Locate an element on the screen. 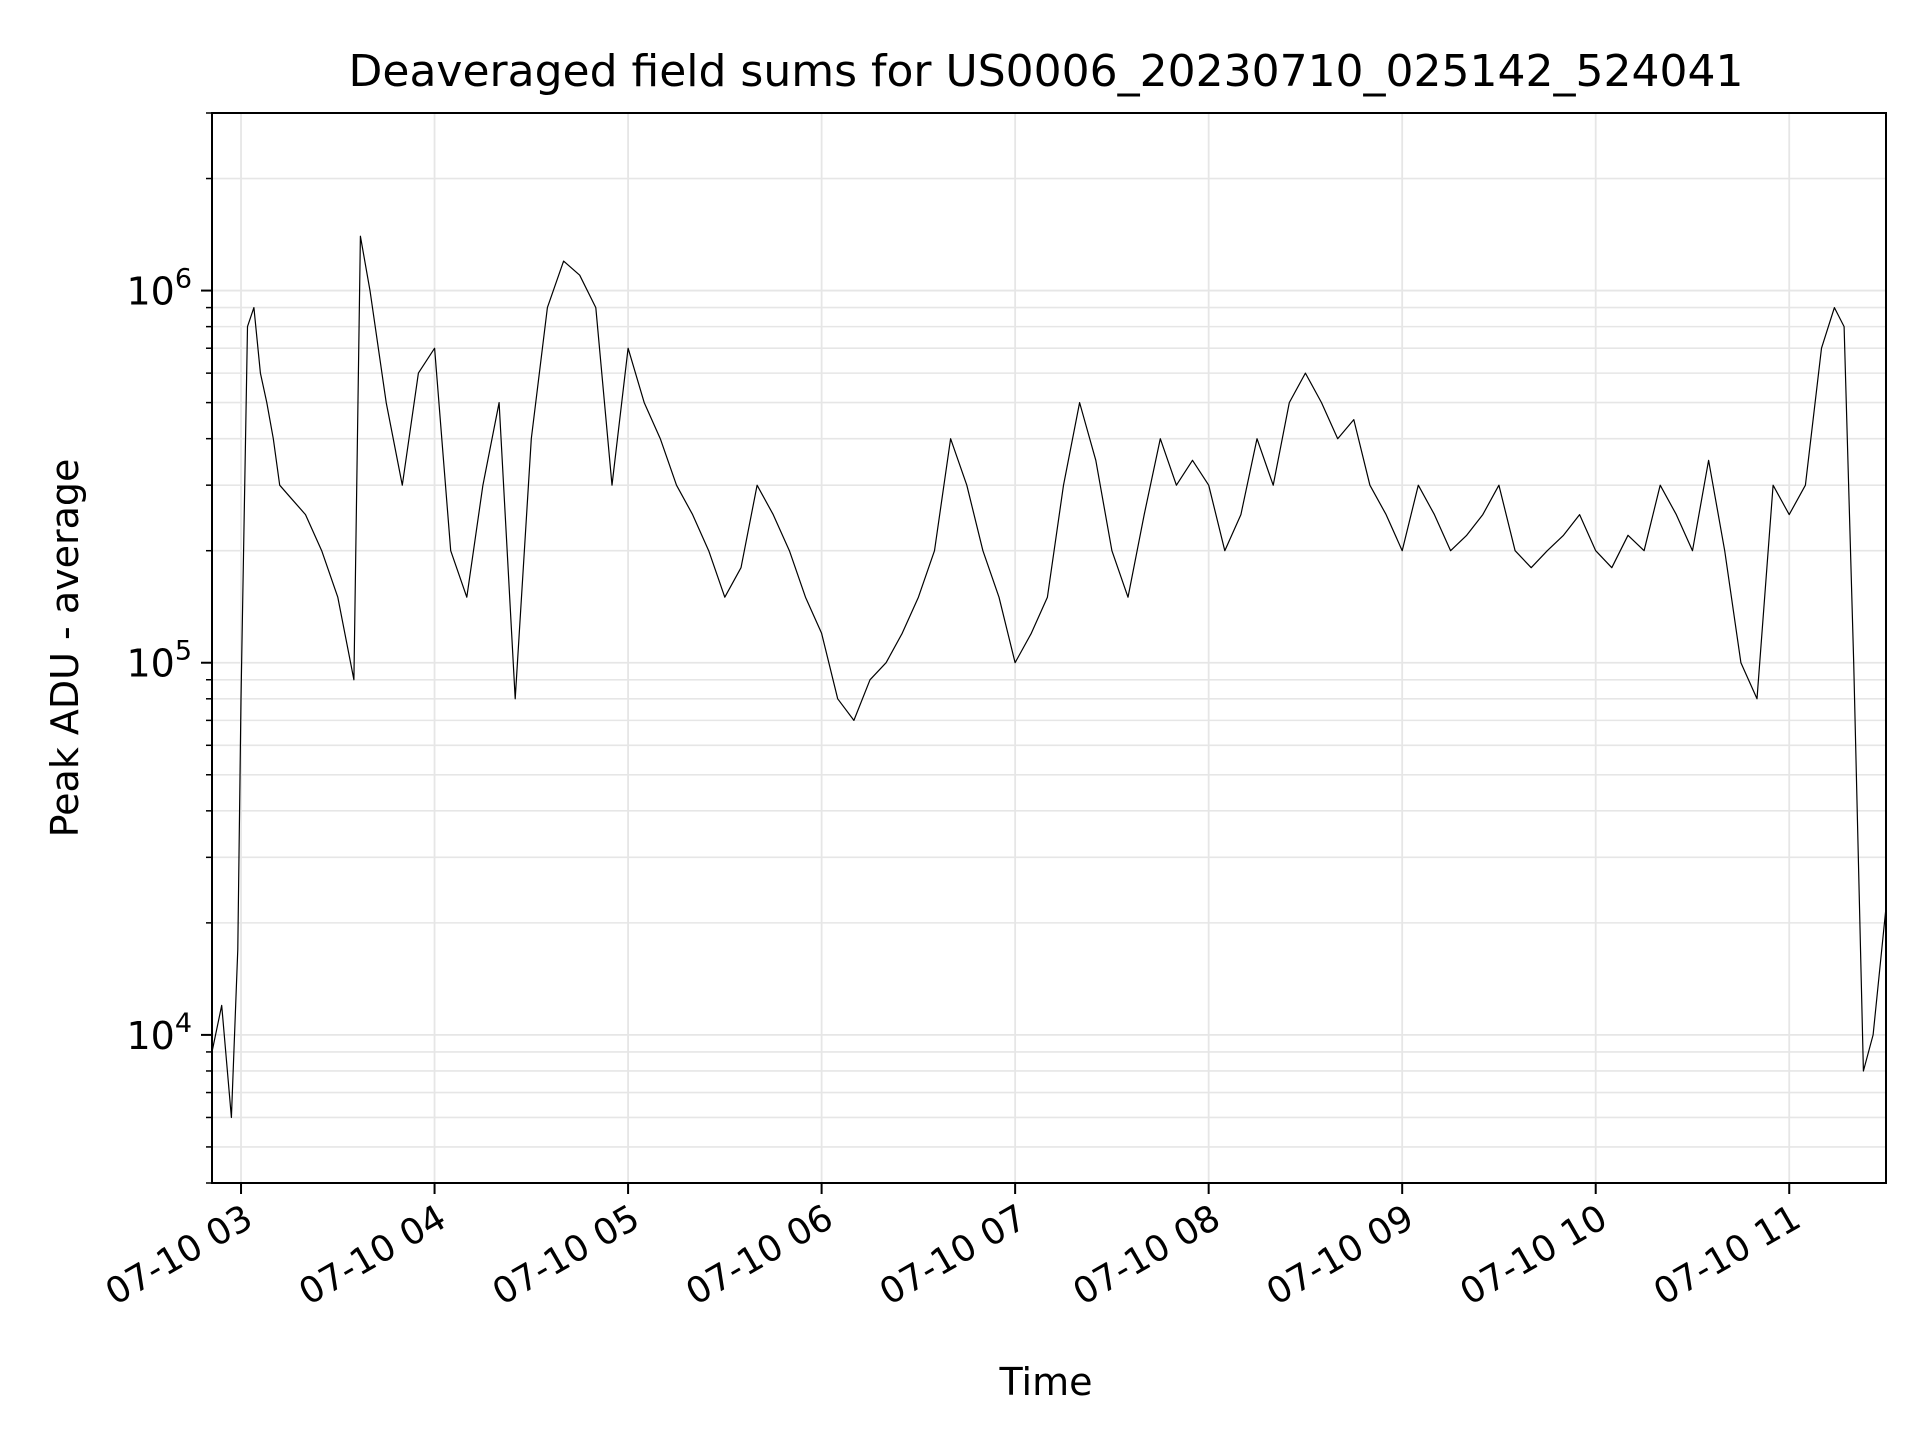 The width and height of the screenshot is (1920, 1440). y-tick-label: 10⁶ is located at coordinates (159, 289).